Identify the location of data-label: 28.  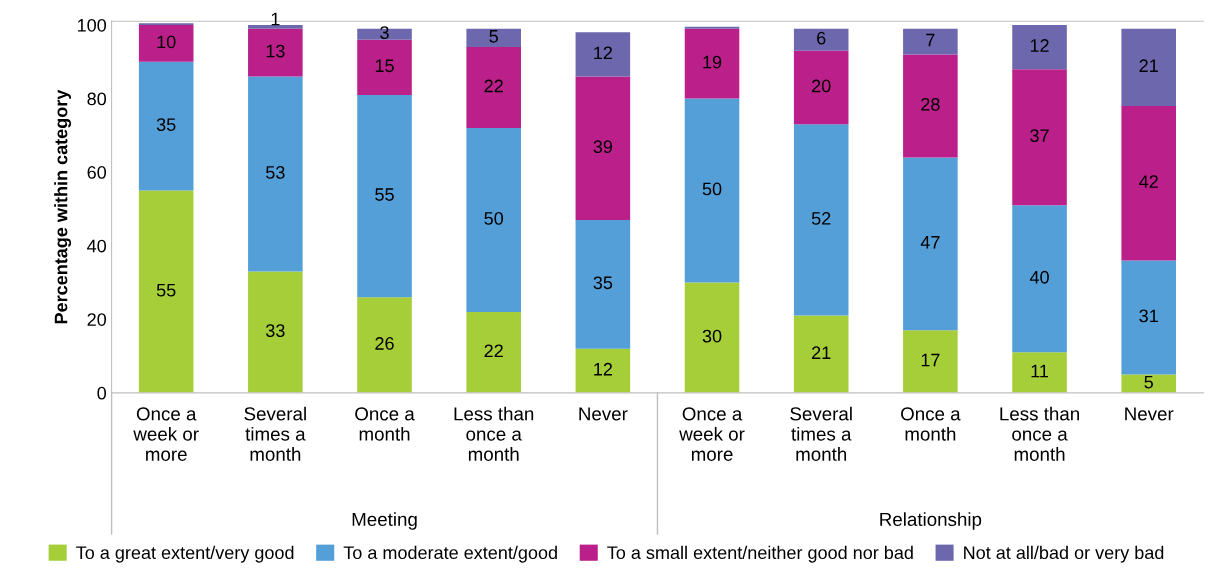
(930, 104).